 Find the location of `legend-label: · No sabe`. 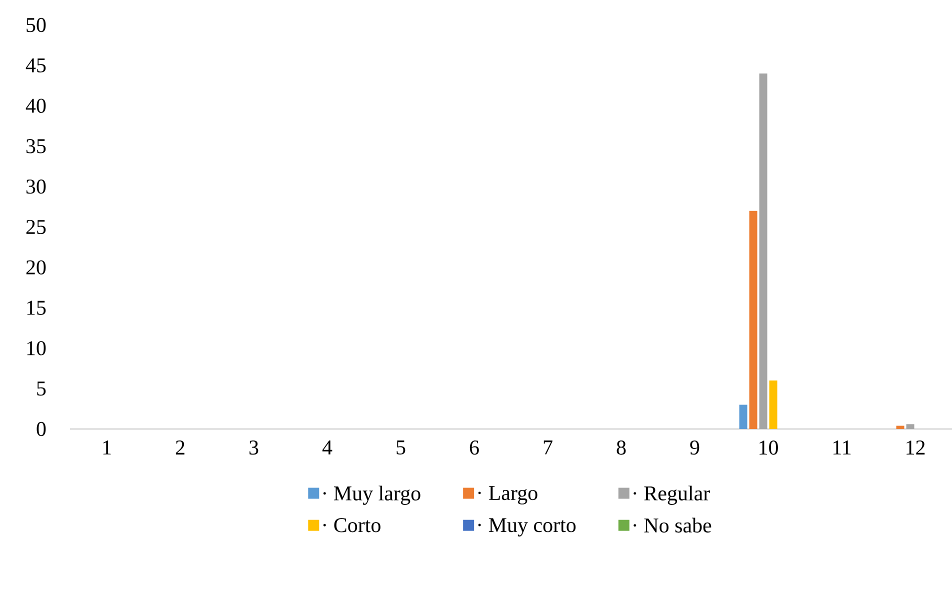

legend-label: · No sabe is located at coordinates (673, 525).